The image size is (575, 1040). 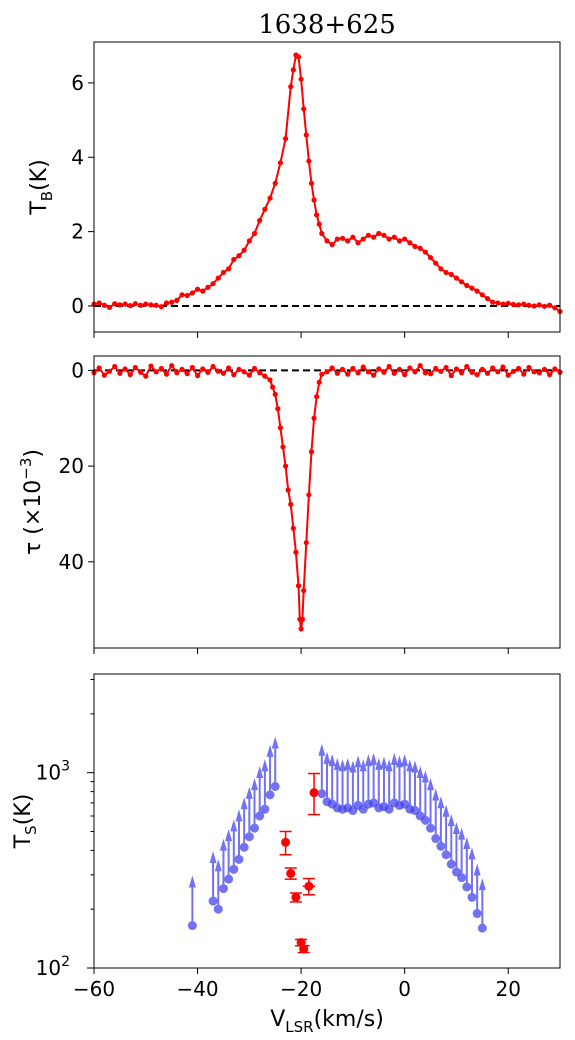 What do you see at coordinates (53, 967) in the screenshot?
I see `y-tick-label: 10²` at bounding box center [53, 967].